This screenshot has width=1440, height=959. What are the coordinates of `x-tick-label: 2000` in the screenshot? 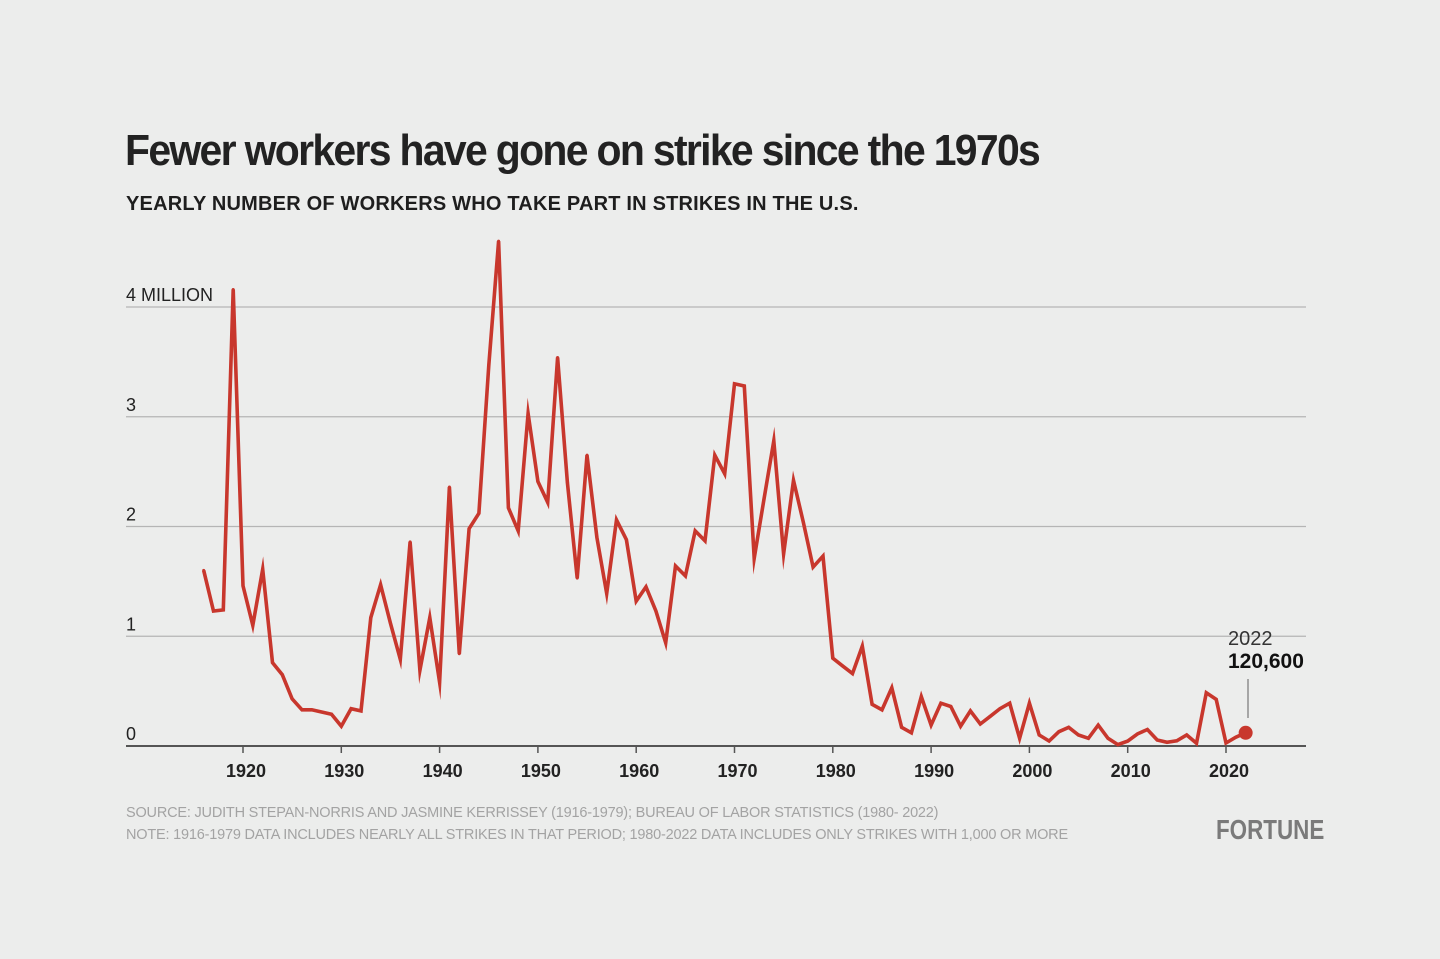 It's located at (1032, 771).